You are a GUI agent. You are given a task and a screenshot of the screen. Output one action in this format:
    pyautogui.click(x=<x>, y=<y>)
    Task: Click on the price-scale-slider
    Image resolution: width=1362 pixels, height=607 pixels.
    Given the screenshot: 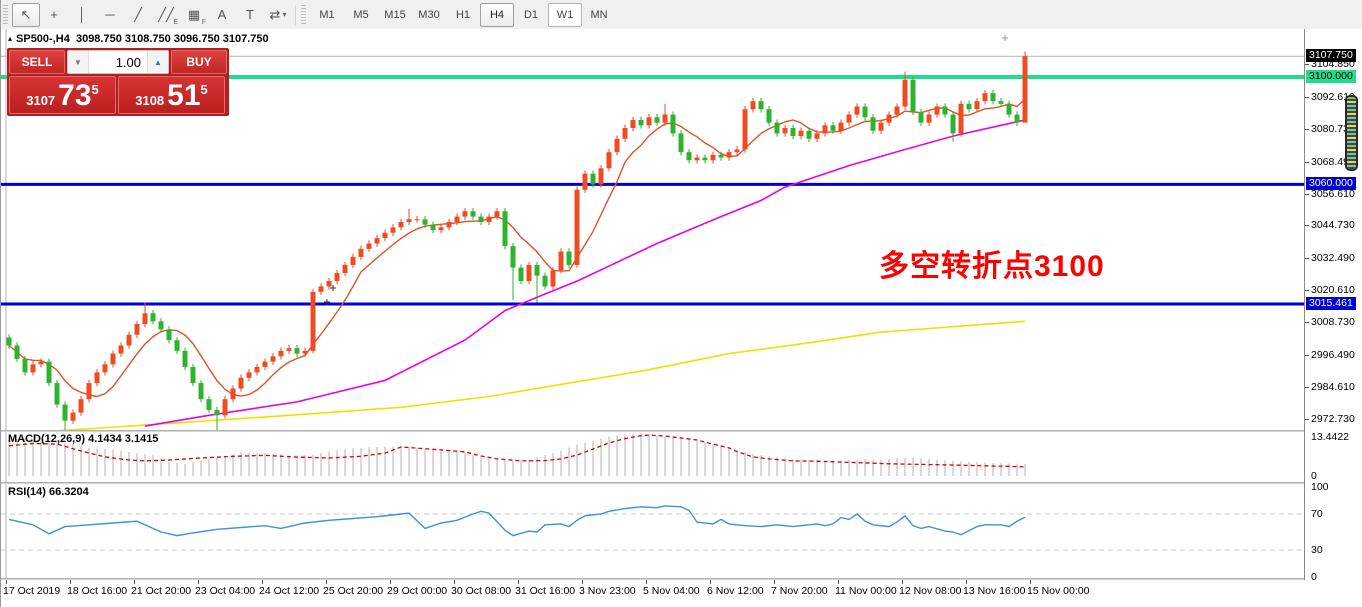 What is the action you would take?
    pyautogui.click(x=1351, y=133)
    